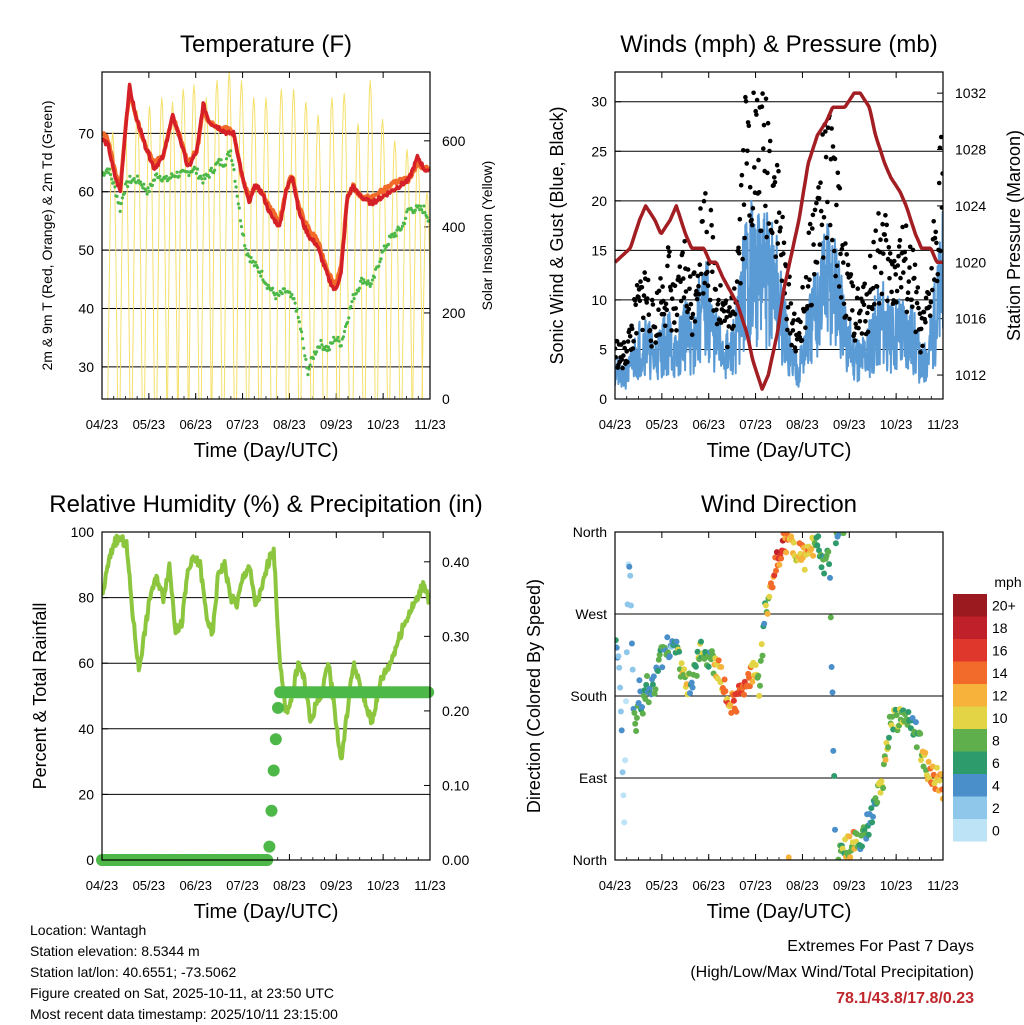 Image resolution: width=1024 pixels, height=1025 pixels. What do you see at coordinates (271, 810) in the screenshot?
I see `precip-point` at bounding box center [271, 810].